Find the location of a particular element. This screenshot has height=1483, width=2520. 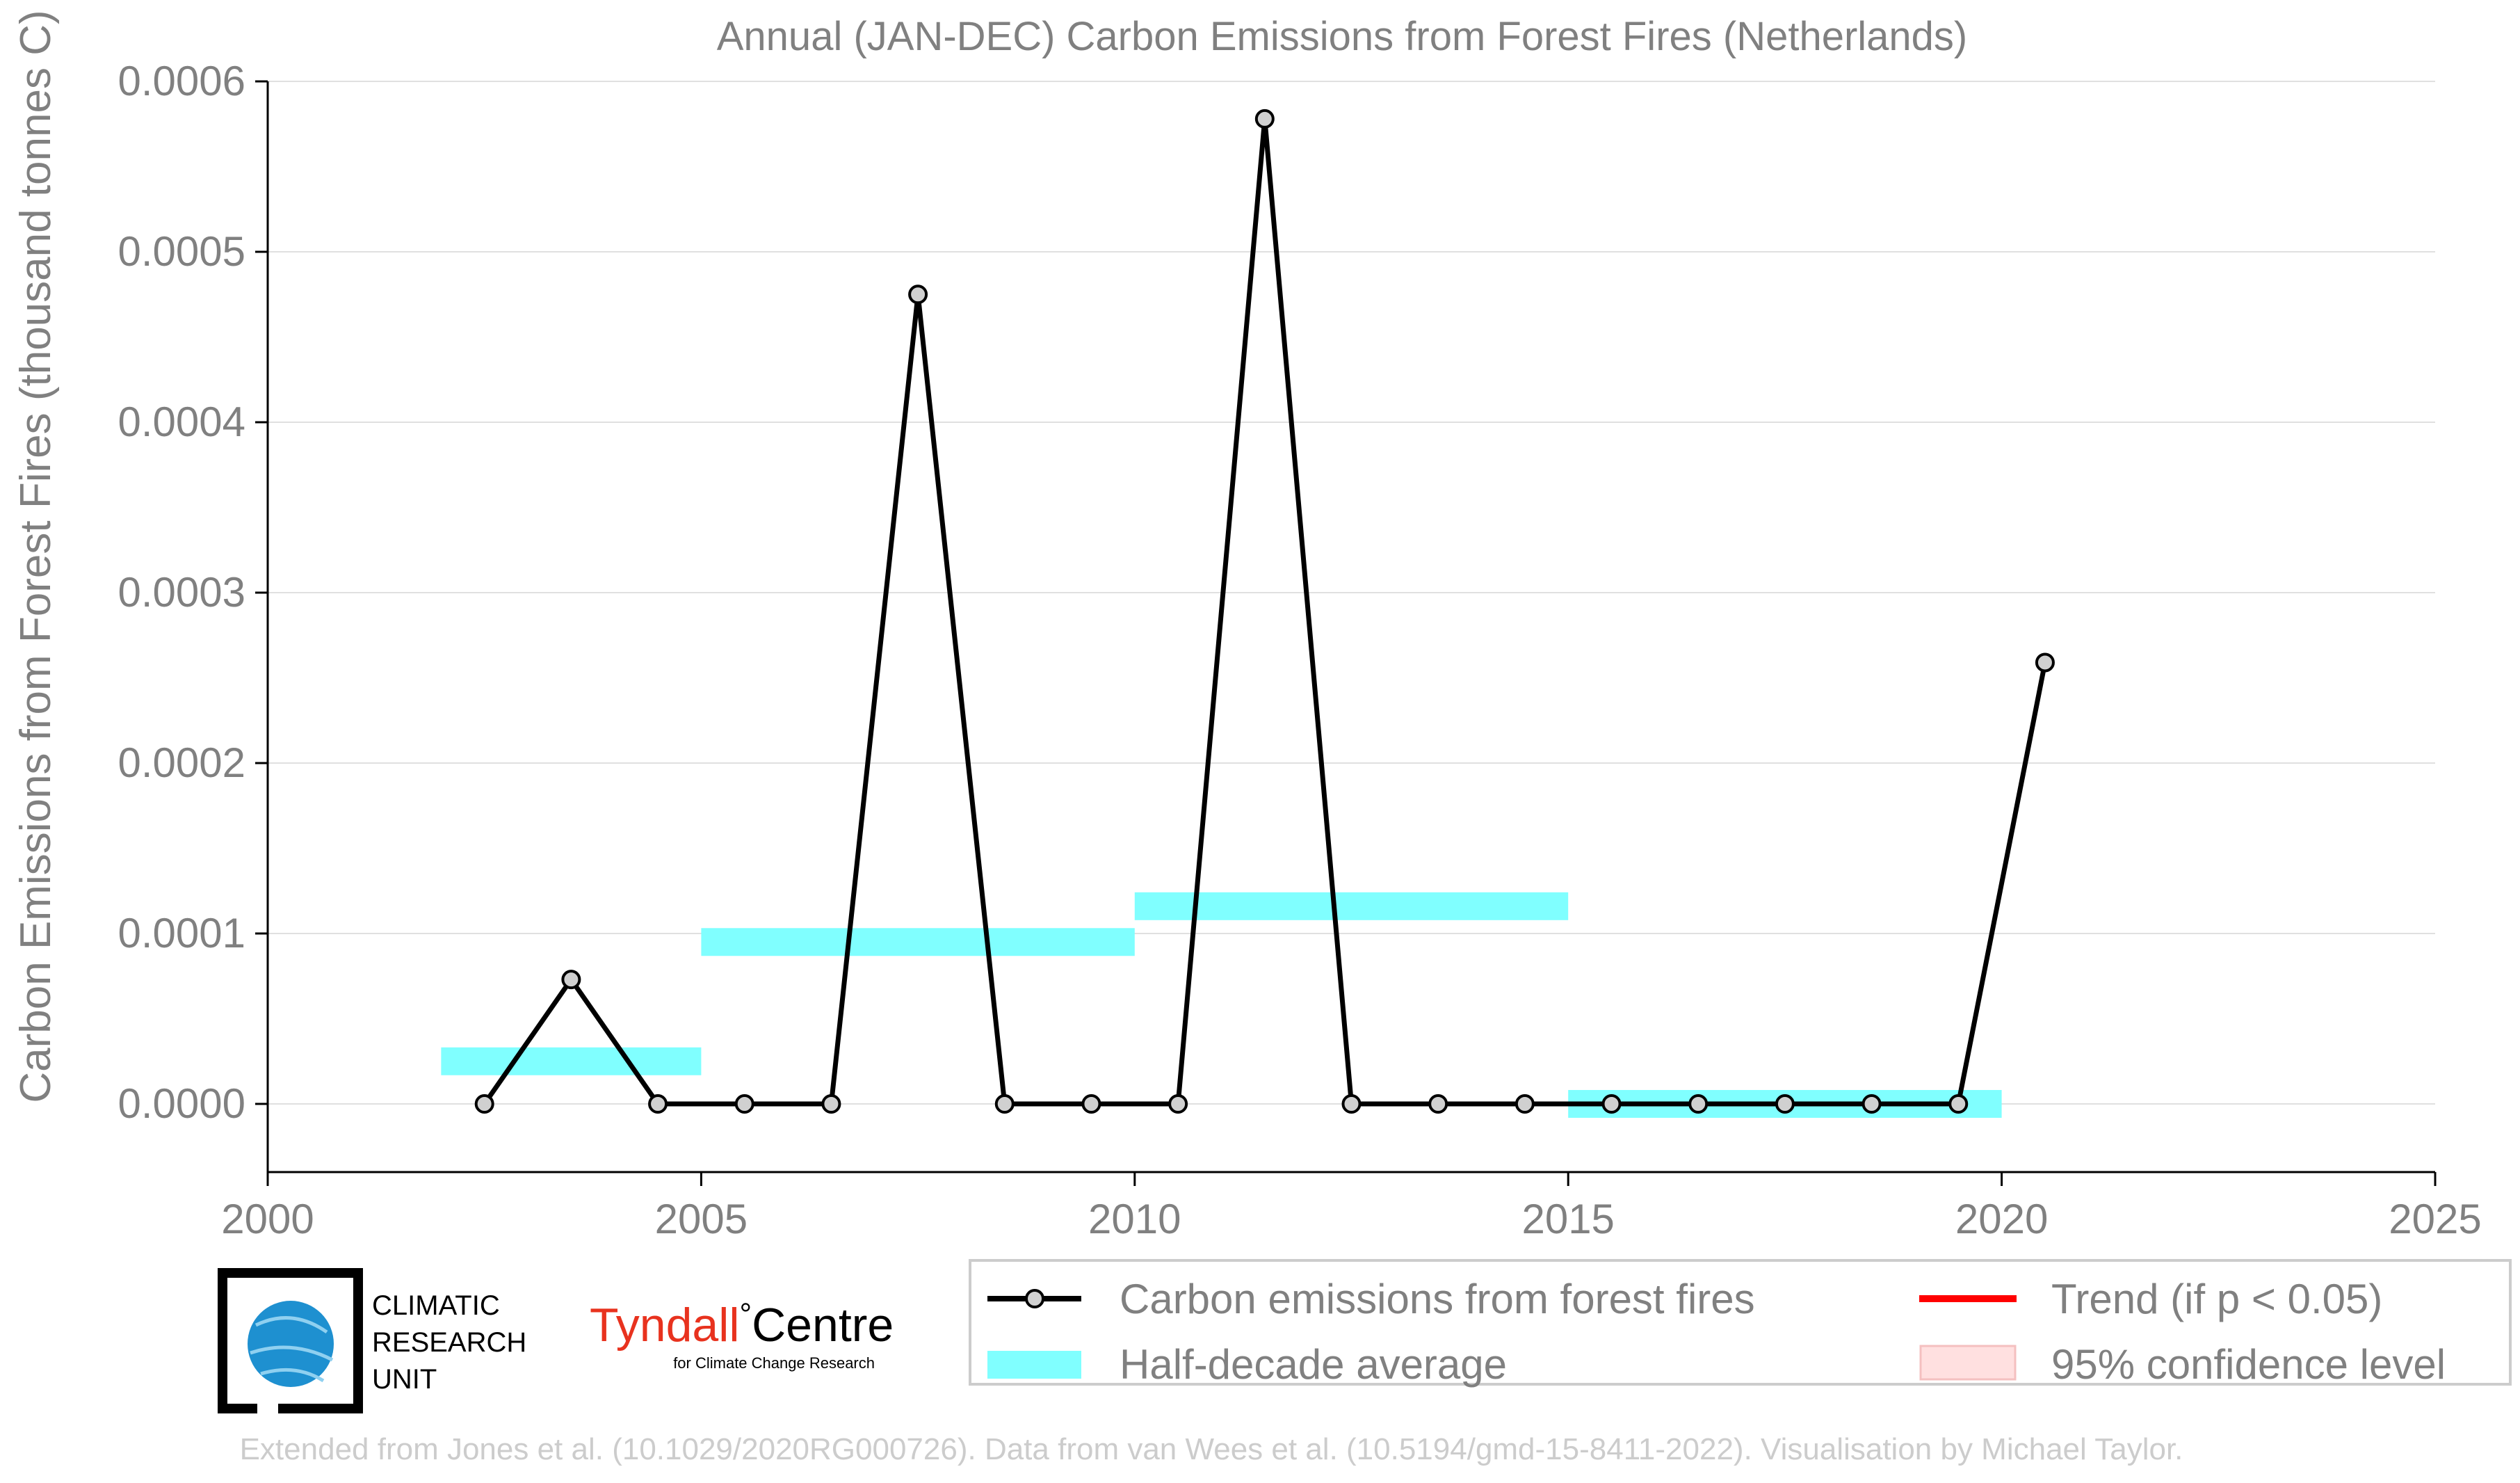

svg-text: Tyndall°Centre is located at coordinates (742, 1324).